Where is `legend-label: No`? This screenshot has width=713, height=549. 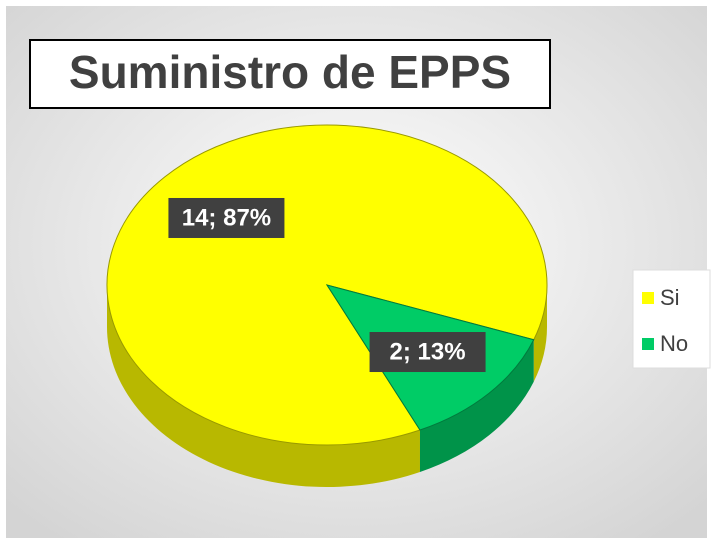 legend-label: No is located at coordinates (674, 343).